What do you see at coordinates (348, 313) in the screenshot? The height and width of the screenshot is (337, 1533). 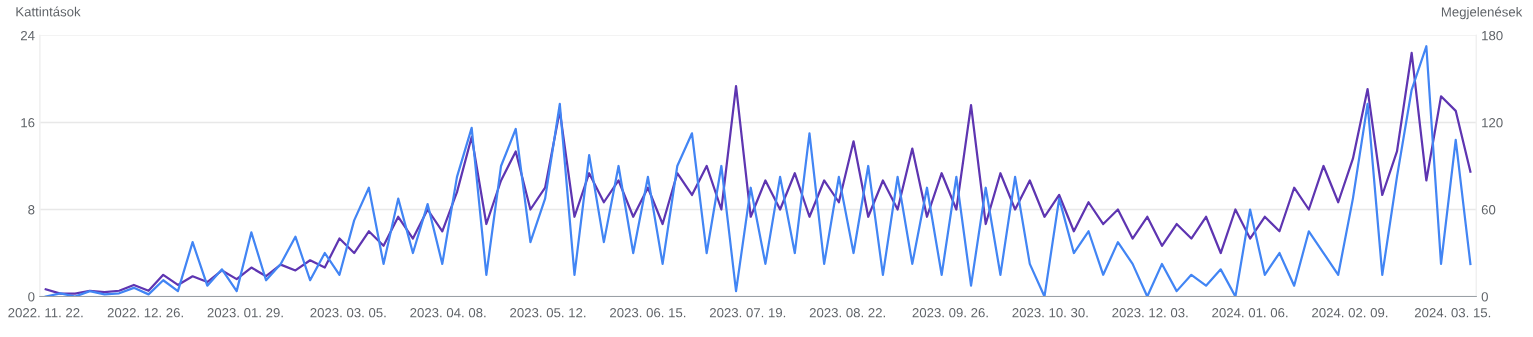 I see `x-tick-label: 2023. 03. 05.` at bounding box center [348, 313].